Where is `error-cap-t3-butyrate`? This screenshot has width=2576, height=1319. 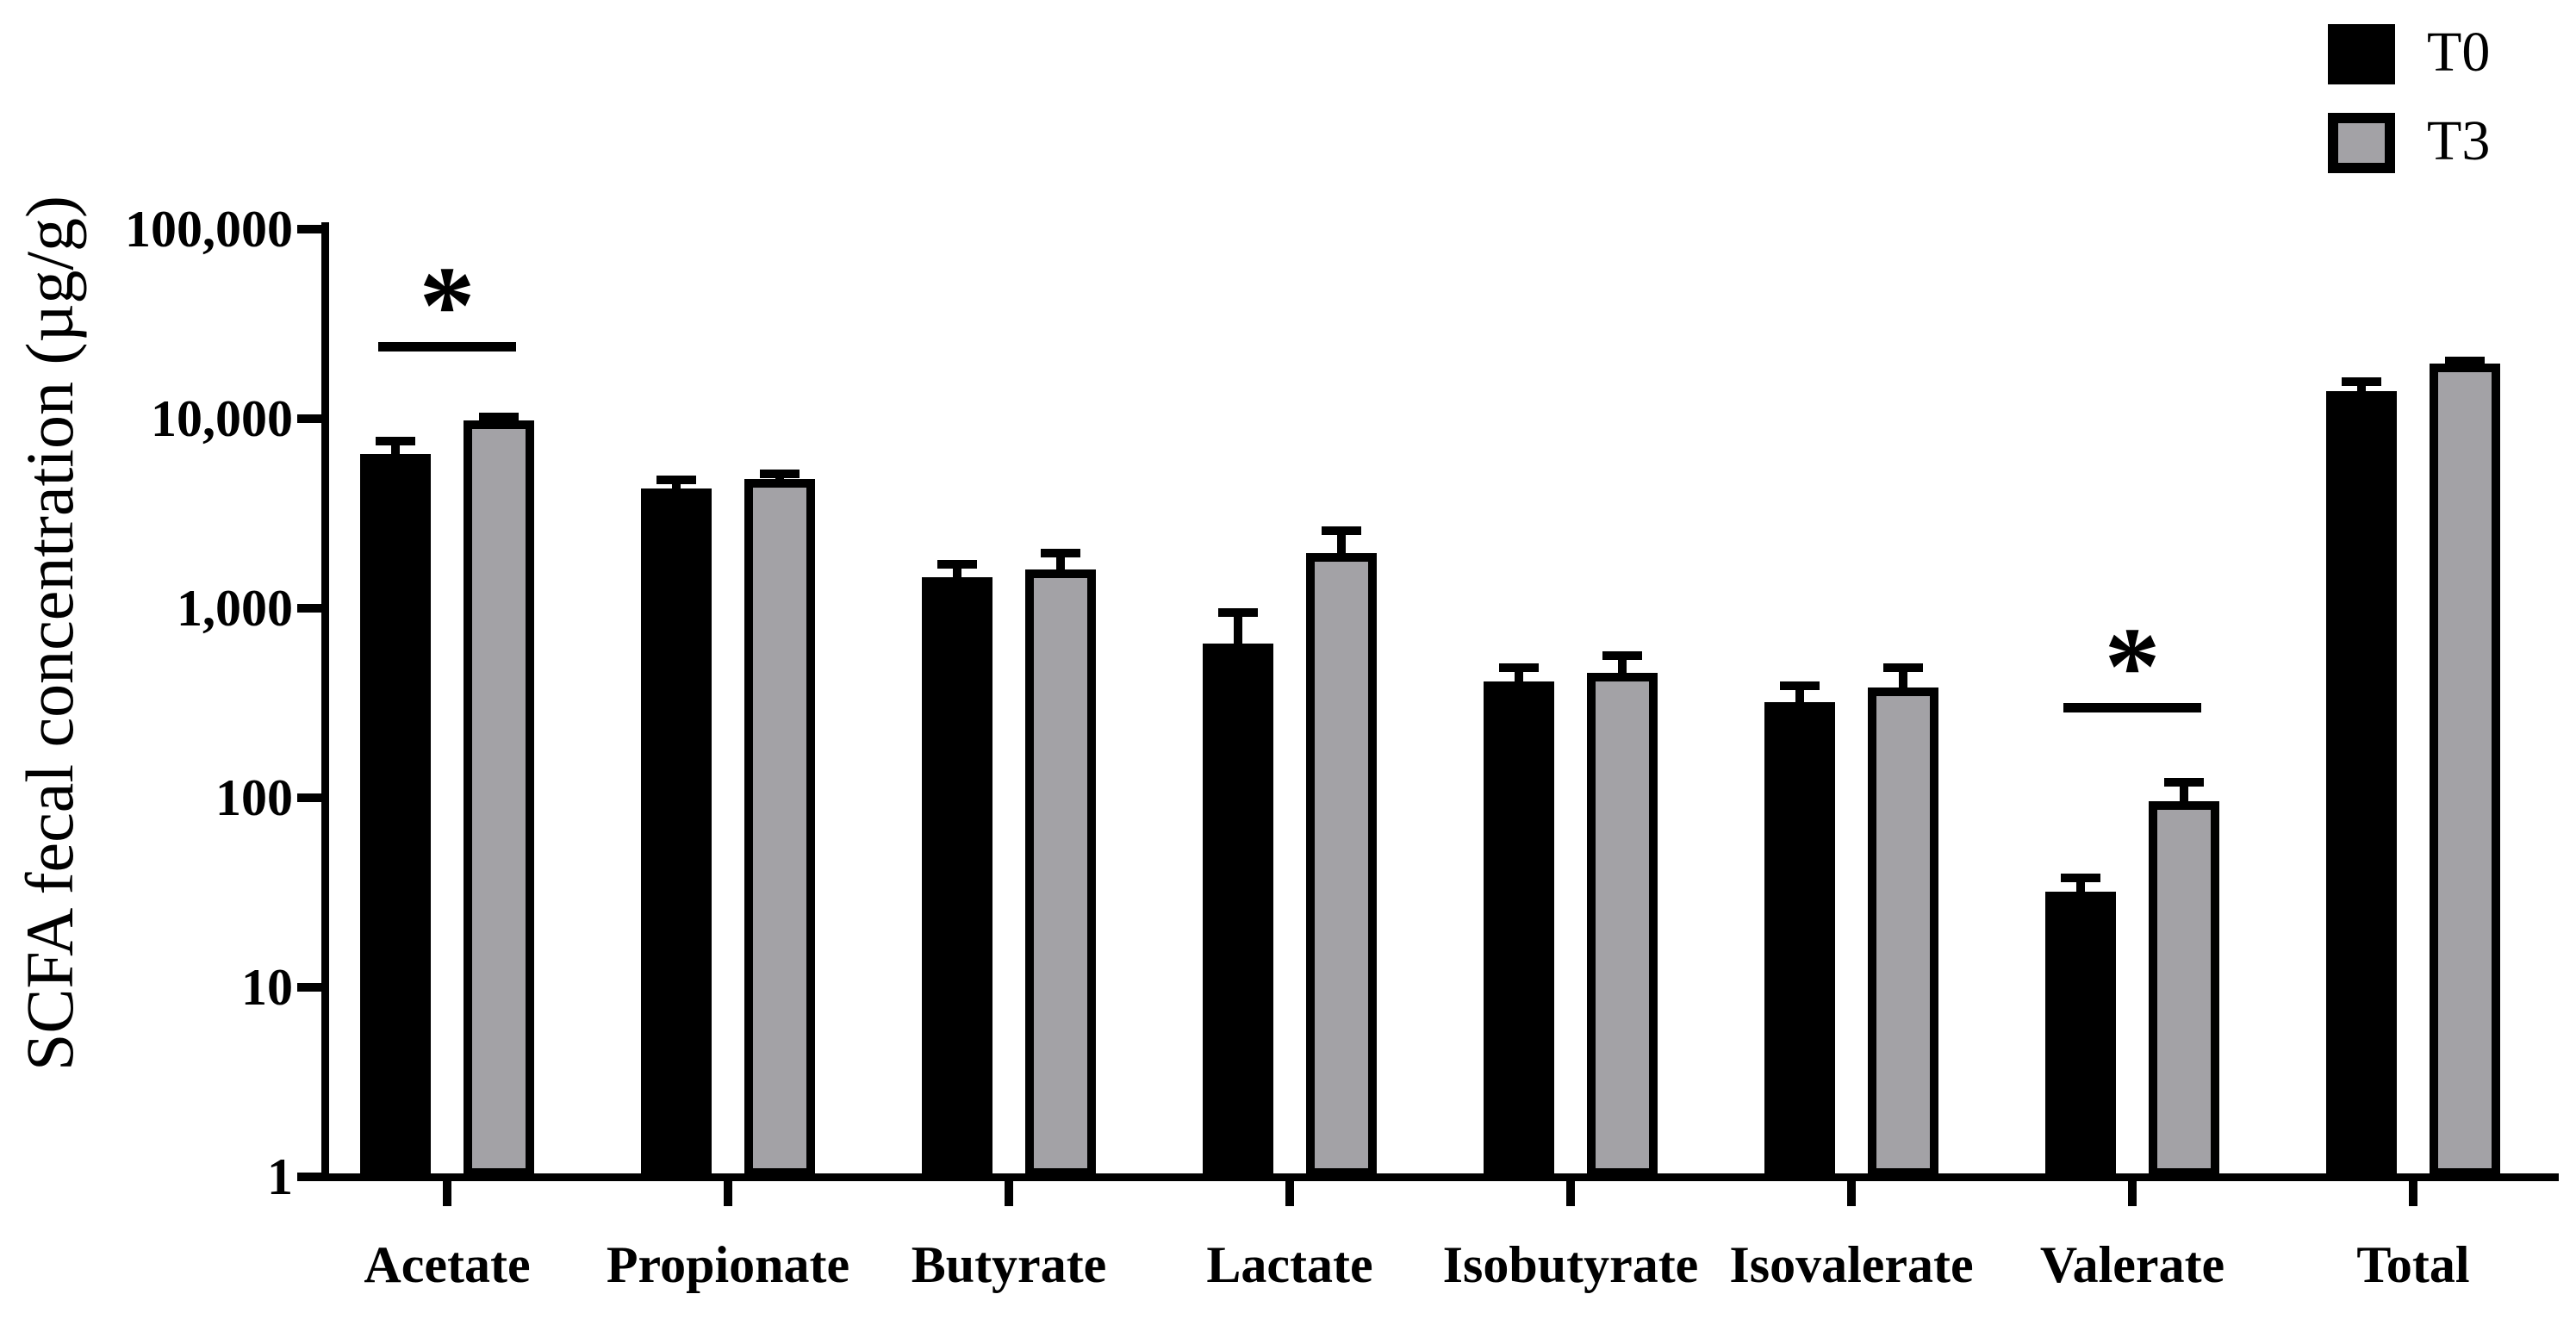 error-cap-t3-butyrate is located at coordinates (1060, 553).